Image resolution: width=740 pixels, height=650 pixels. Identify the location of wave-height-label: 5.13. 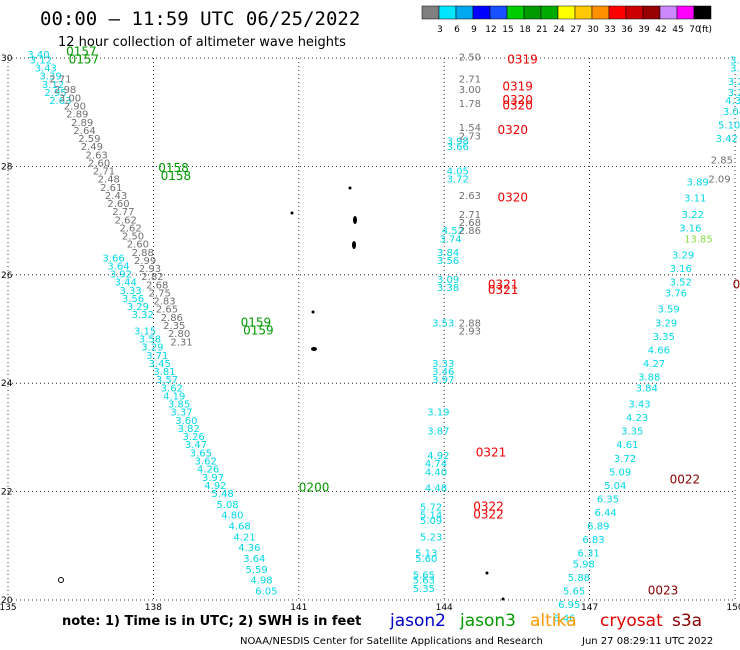
(426, 554).